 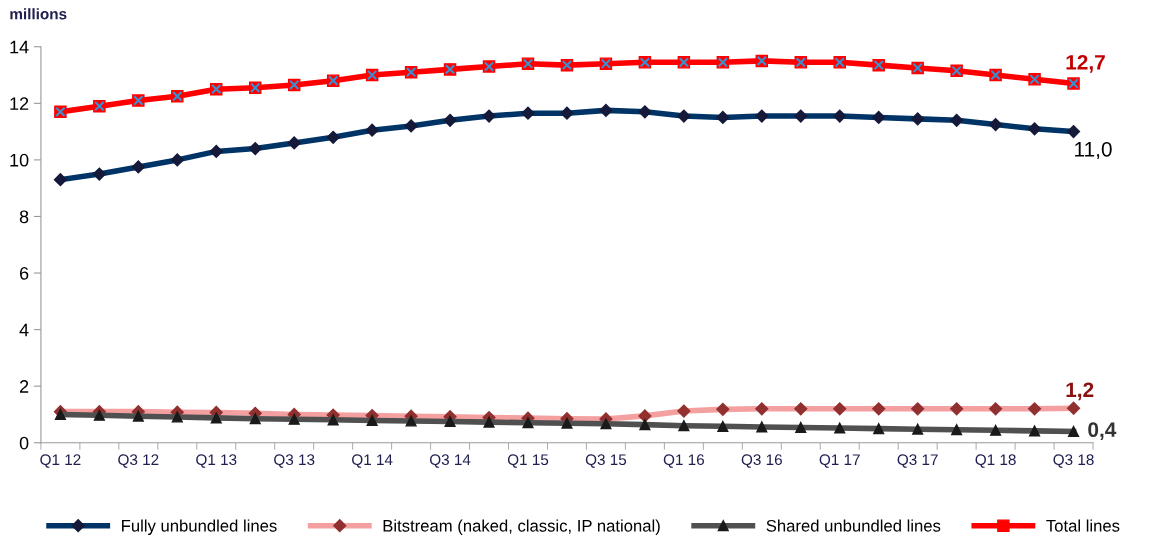 What do you see at coordinates (853, 525) in the screenshot?
I see `legend-label: Shared unbundled lines` at bounding box center [853, 525].